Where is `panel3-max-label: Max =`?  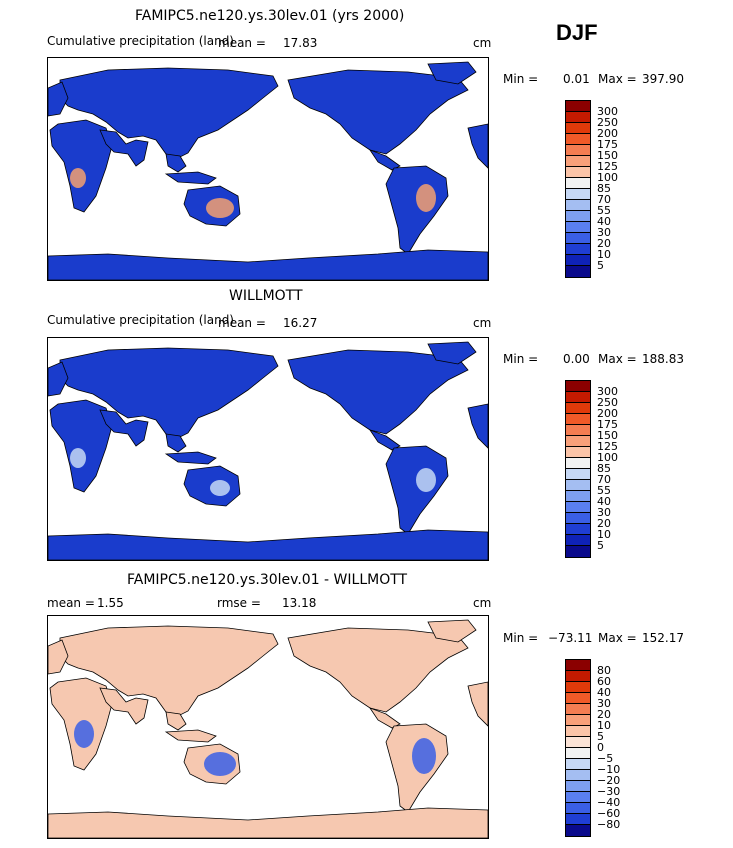
panel3-max-label: Max = is located at coordinates (617, 638).